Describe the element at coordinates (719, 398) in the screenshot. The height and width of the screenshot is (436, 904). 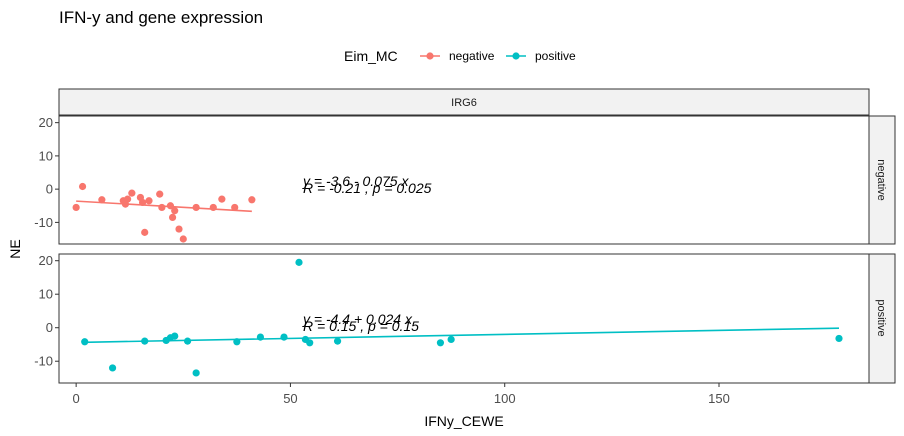
I see `x-tick-label: 150` at that location.